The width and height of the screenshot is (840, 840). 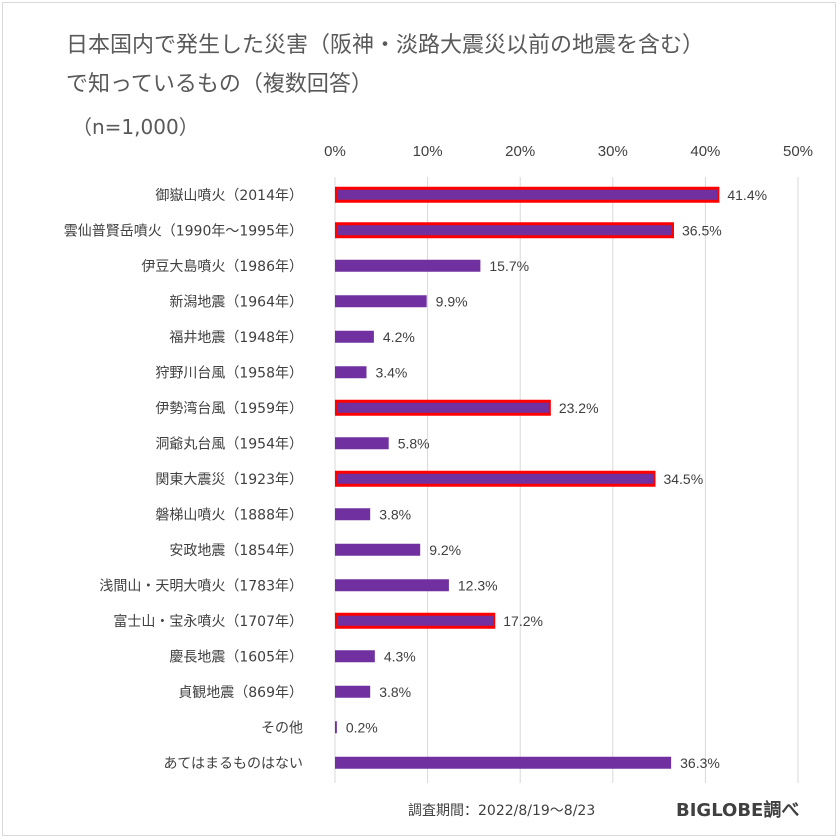 I want to click on category-label: 安政地震（1854年）, so click(x=236, y=551).